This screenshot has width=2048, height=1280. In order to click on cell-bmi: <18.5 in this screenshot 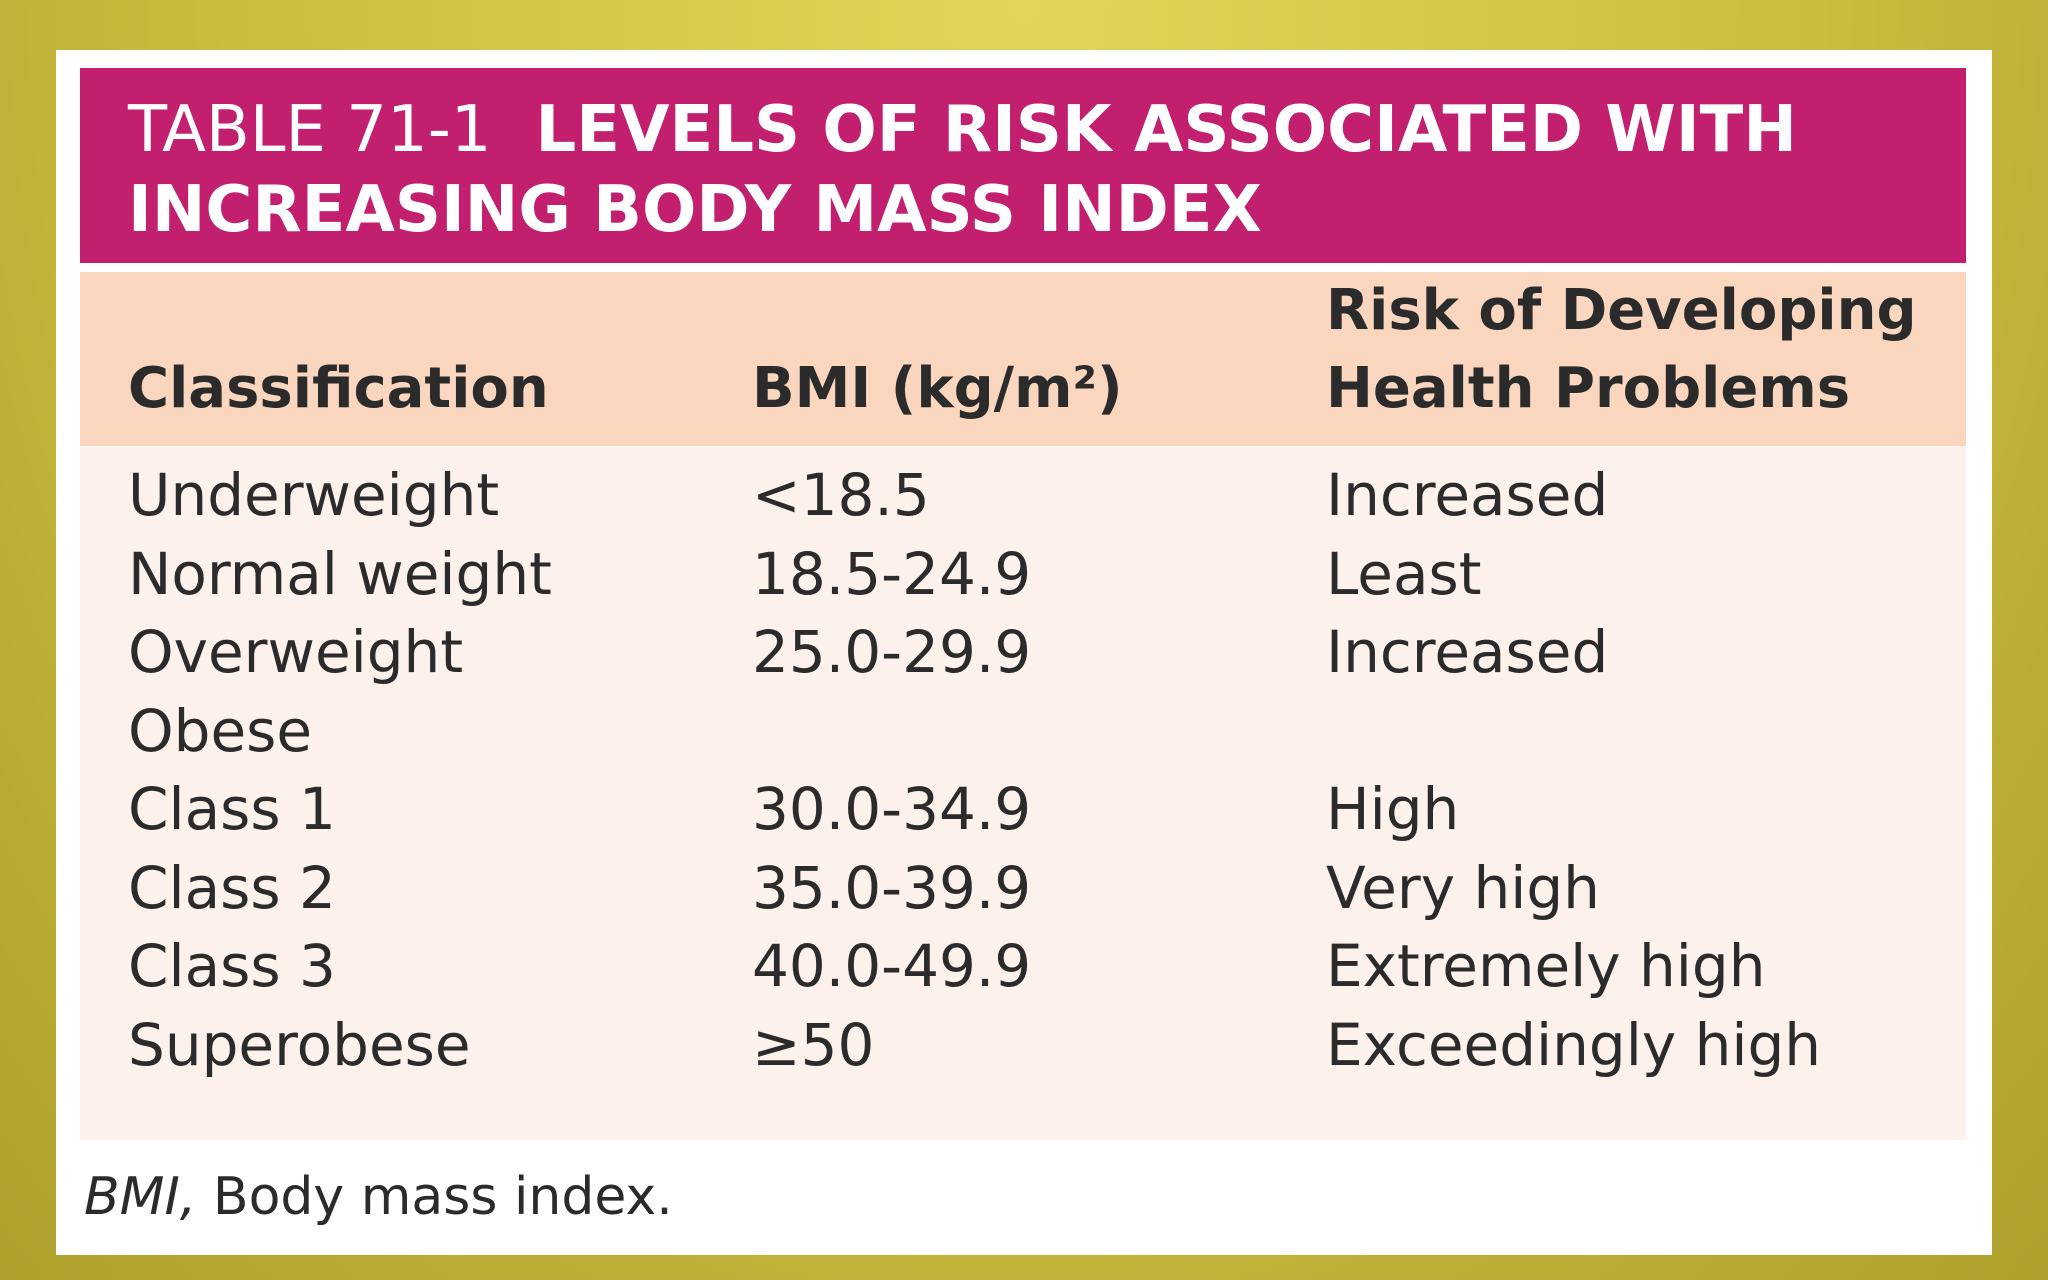, I will do `click(841, 495)`.